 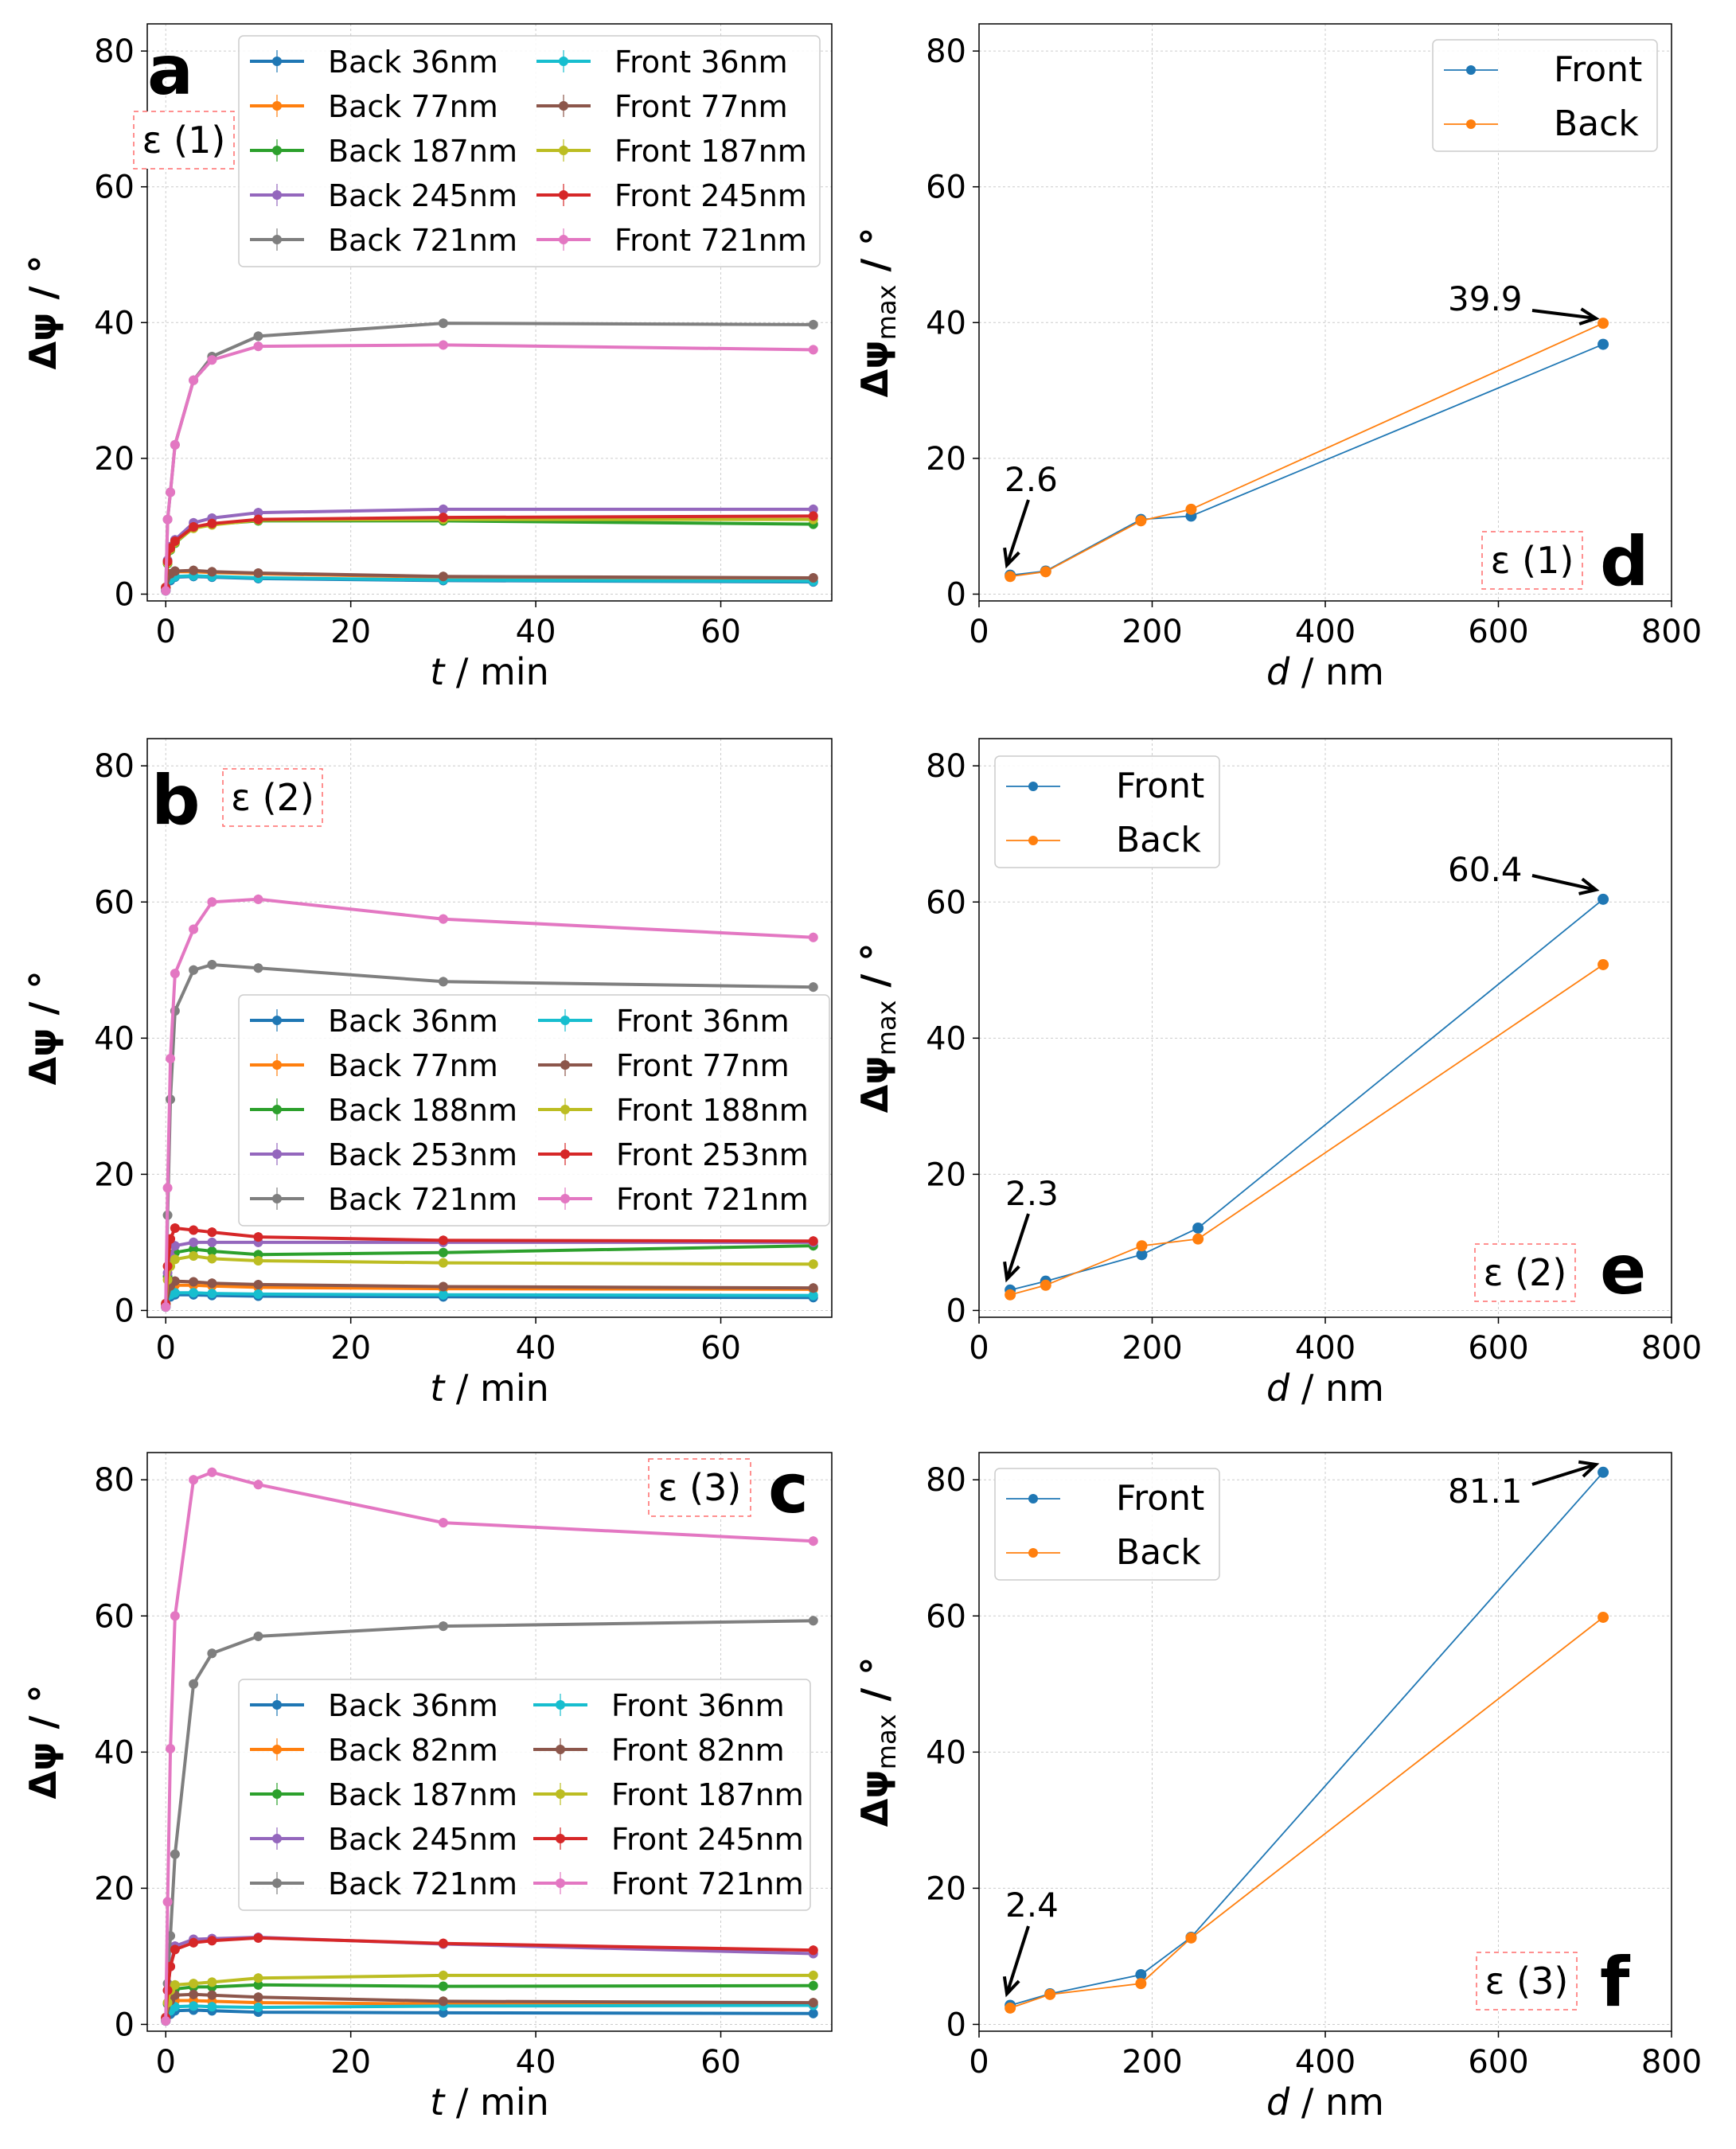 I want to click on x-axis-label: d / nm, so click(x=1325, y=671).